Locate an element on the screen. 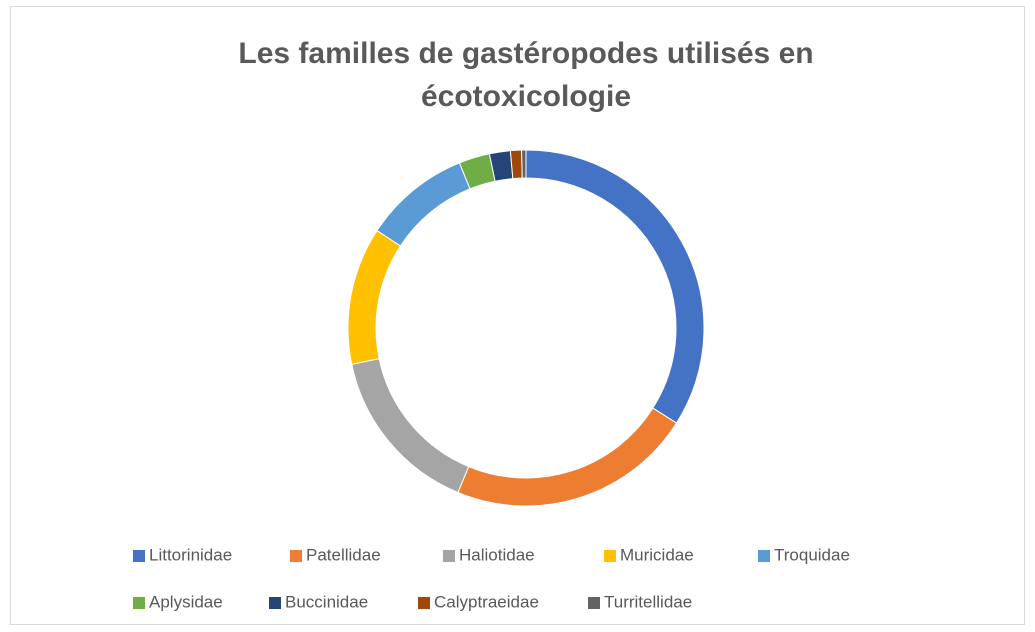 The width and height of the screenshot is (1035, 632). legend-label: Turritellidae is located at coordinates (648, 601).